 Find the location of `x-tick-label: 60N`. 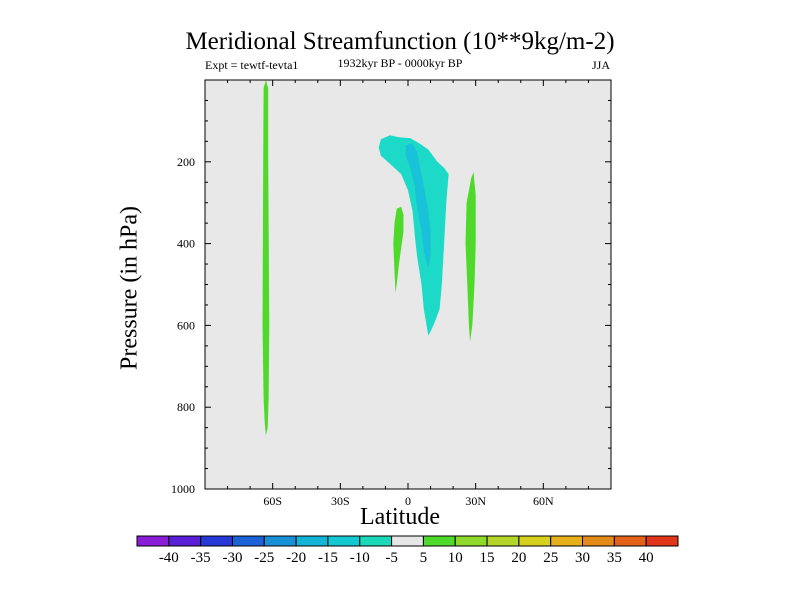

x-tick-label: 60N is located at coordinates (543, 501).